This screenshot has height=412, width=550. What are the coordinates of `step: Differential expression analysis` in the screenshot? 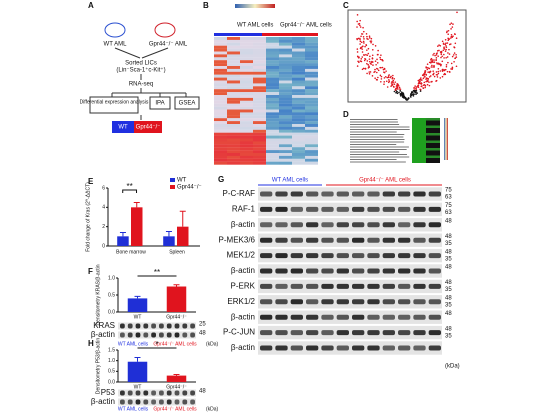 It's located at (114, 102).